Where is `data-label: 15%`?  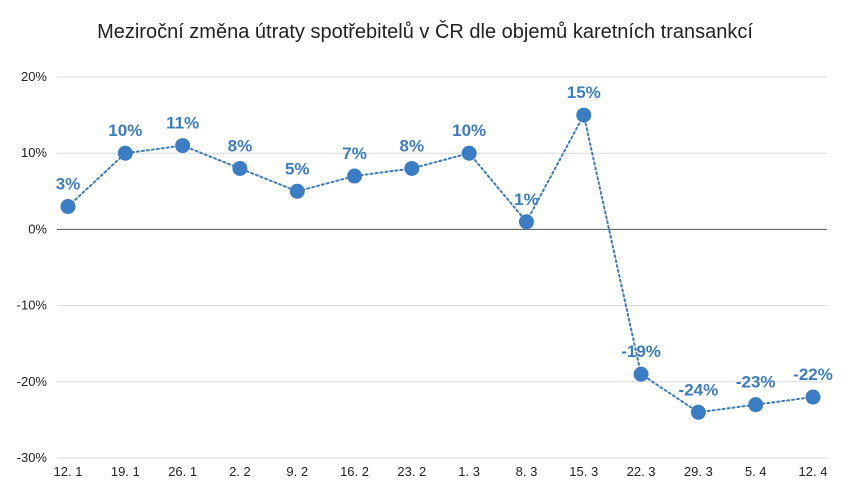
data-label: 15% is located at coordinates (584, 92).